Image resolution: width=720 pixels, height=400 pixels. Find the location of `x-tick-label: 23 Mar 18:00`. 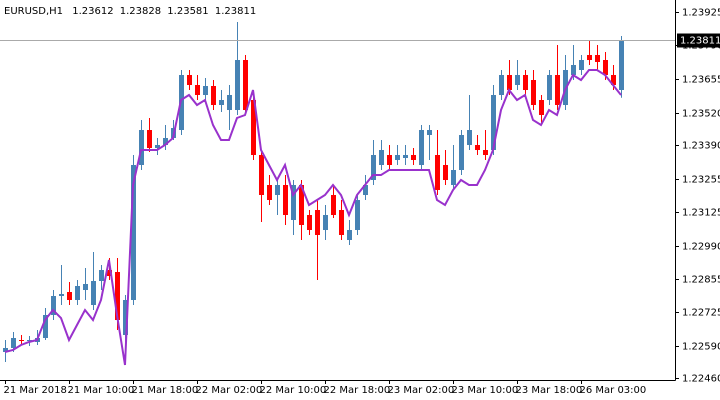

x-tick-label: 23 Mar 18:00 is located at coordinates (549, 390).